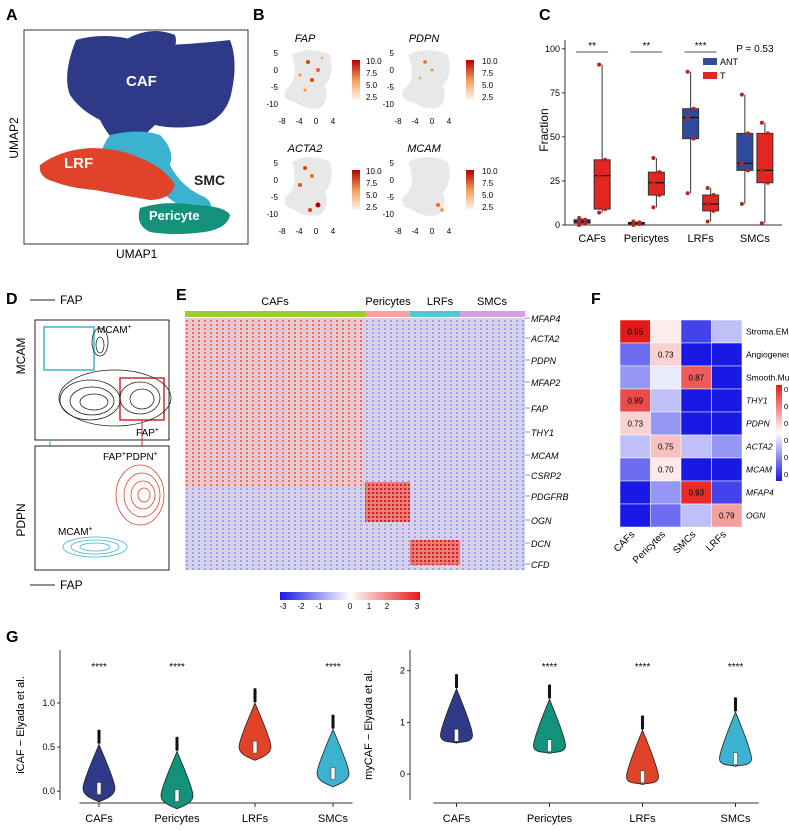 The height and width of the screenshot is (831, 789). I want to click on colorbar-tick-label: 3, so click(417, 606).